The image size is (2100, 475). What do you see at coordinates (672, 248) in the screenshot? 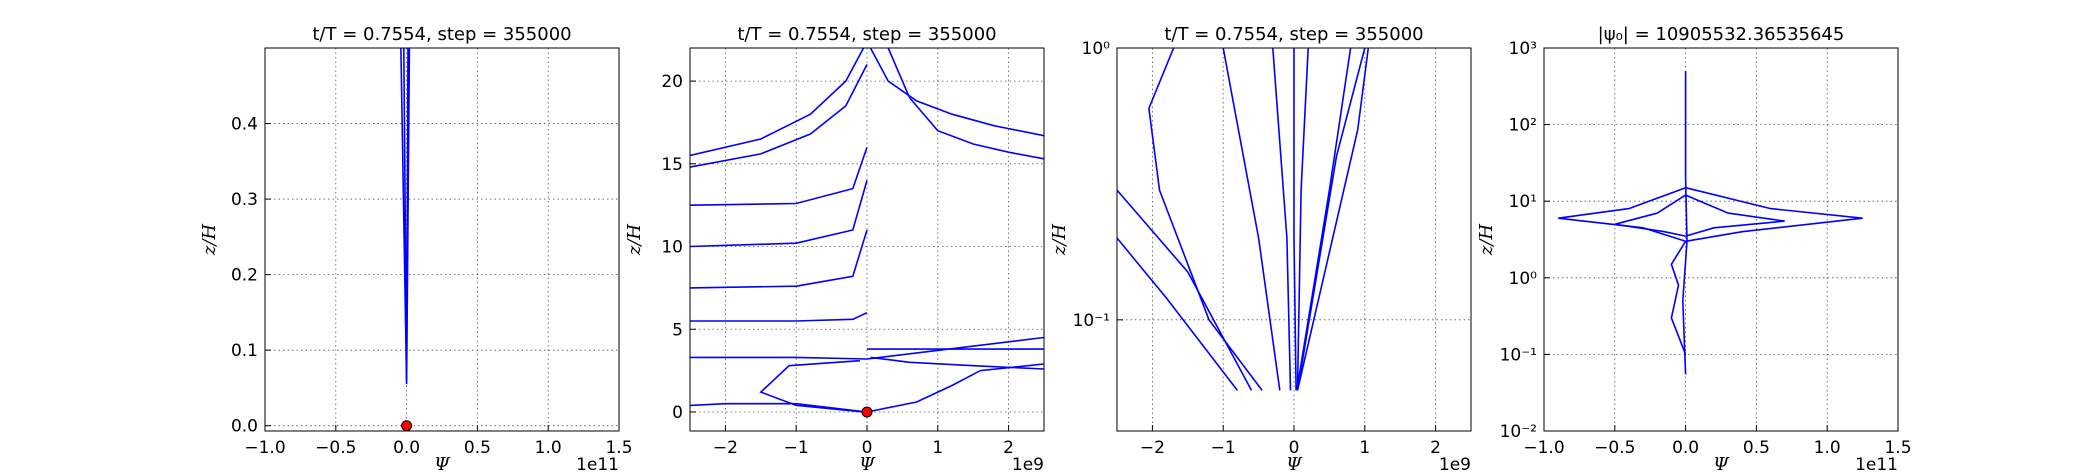
I see `y-tick-label: 10` at bounding box center [672, 248].